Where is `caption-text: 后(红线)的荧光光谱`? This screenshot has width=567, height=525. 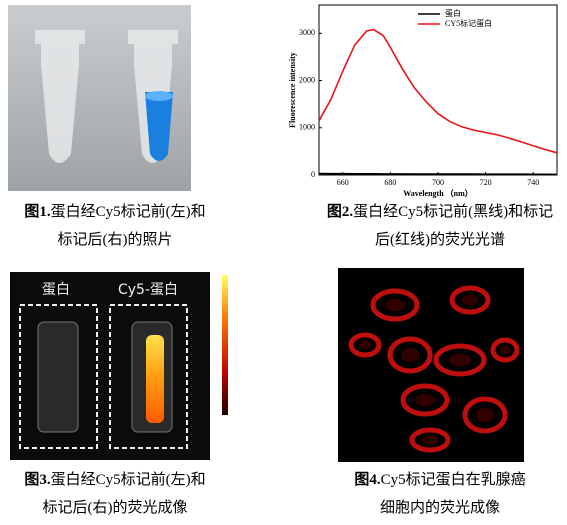 caption-text: 后(红线)的荧光光谱 is located at coordinates (440, 240).